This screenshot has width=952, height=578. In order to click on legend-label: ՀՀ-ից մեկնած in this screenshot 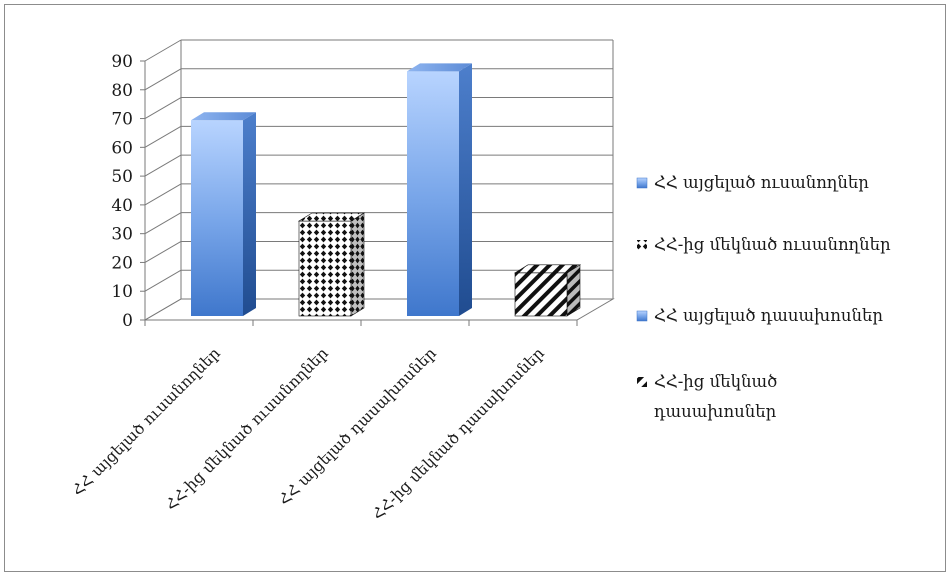, I will do `click(715, 381)`.